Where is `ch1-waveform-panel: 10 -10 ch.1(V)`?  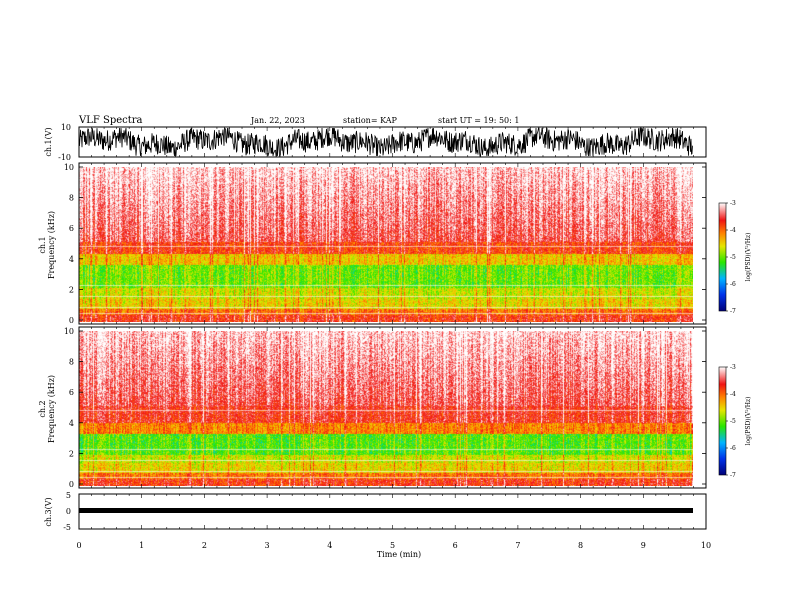 ch1-waveform-panel: 10 -10 ch.1(V) is located at coordinates (375, 142).